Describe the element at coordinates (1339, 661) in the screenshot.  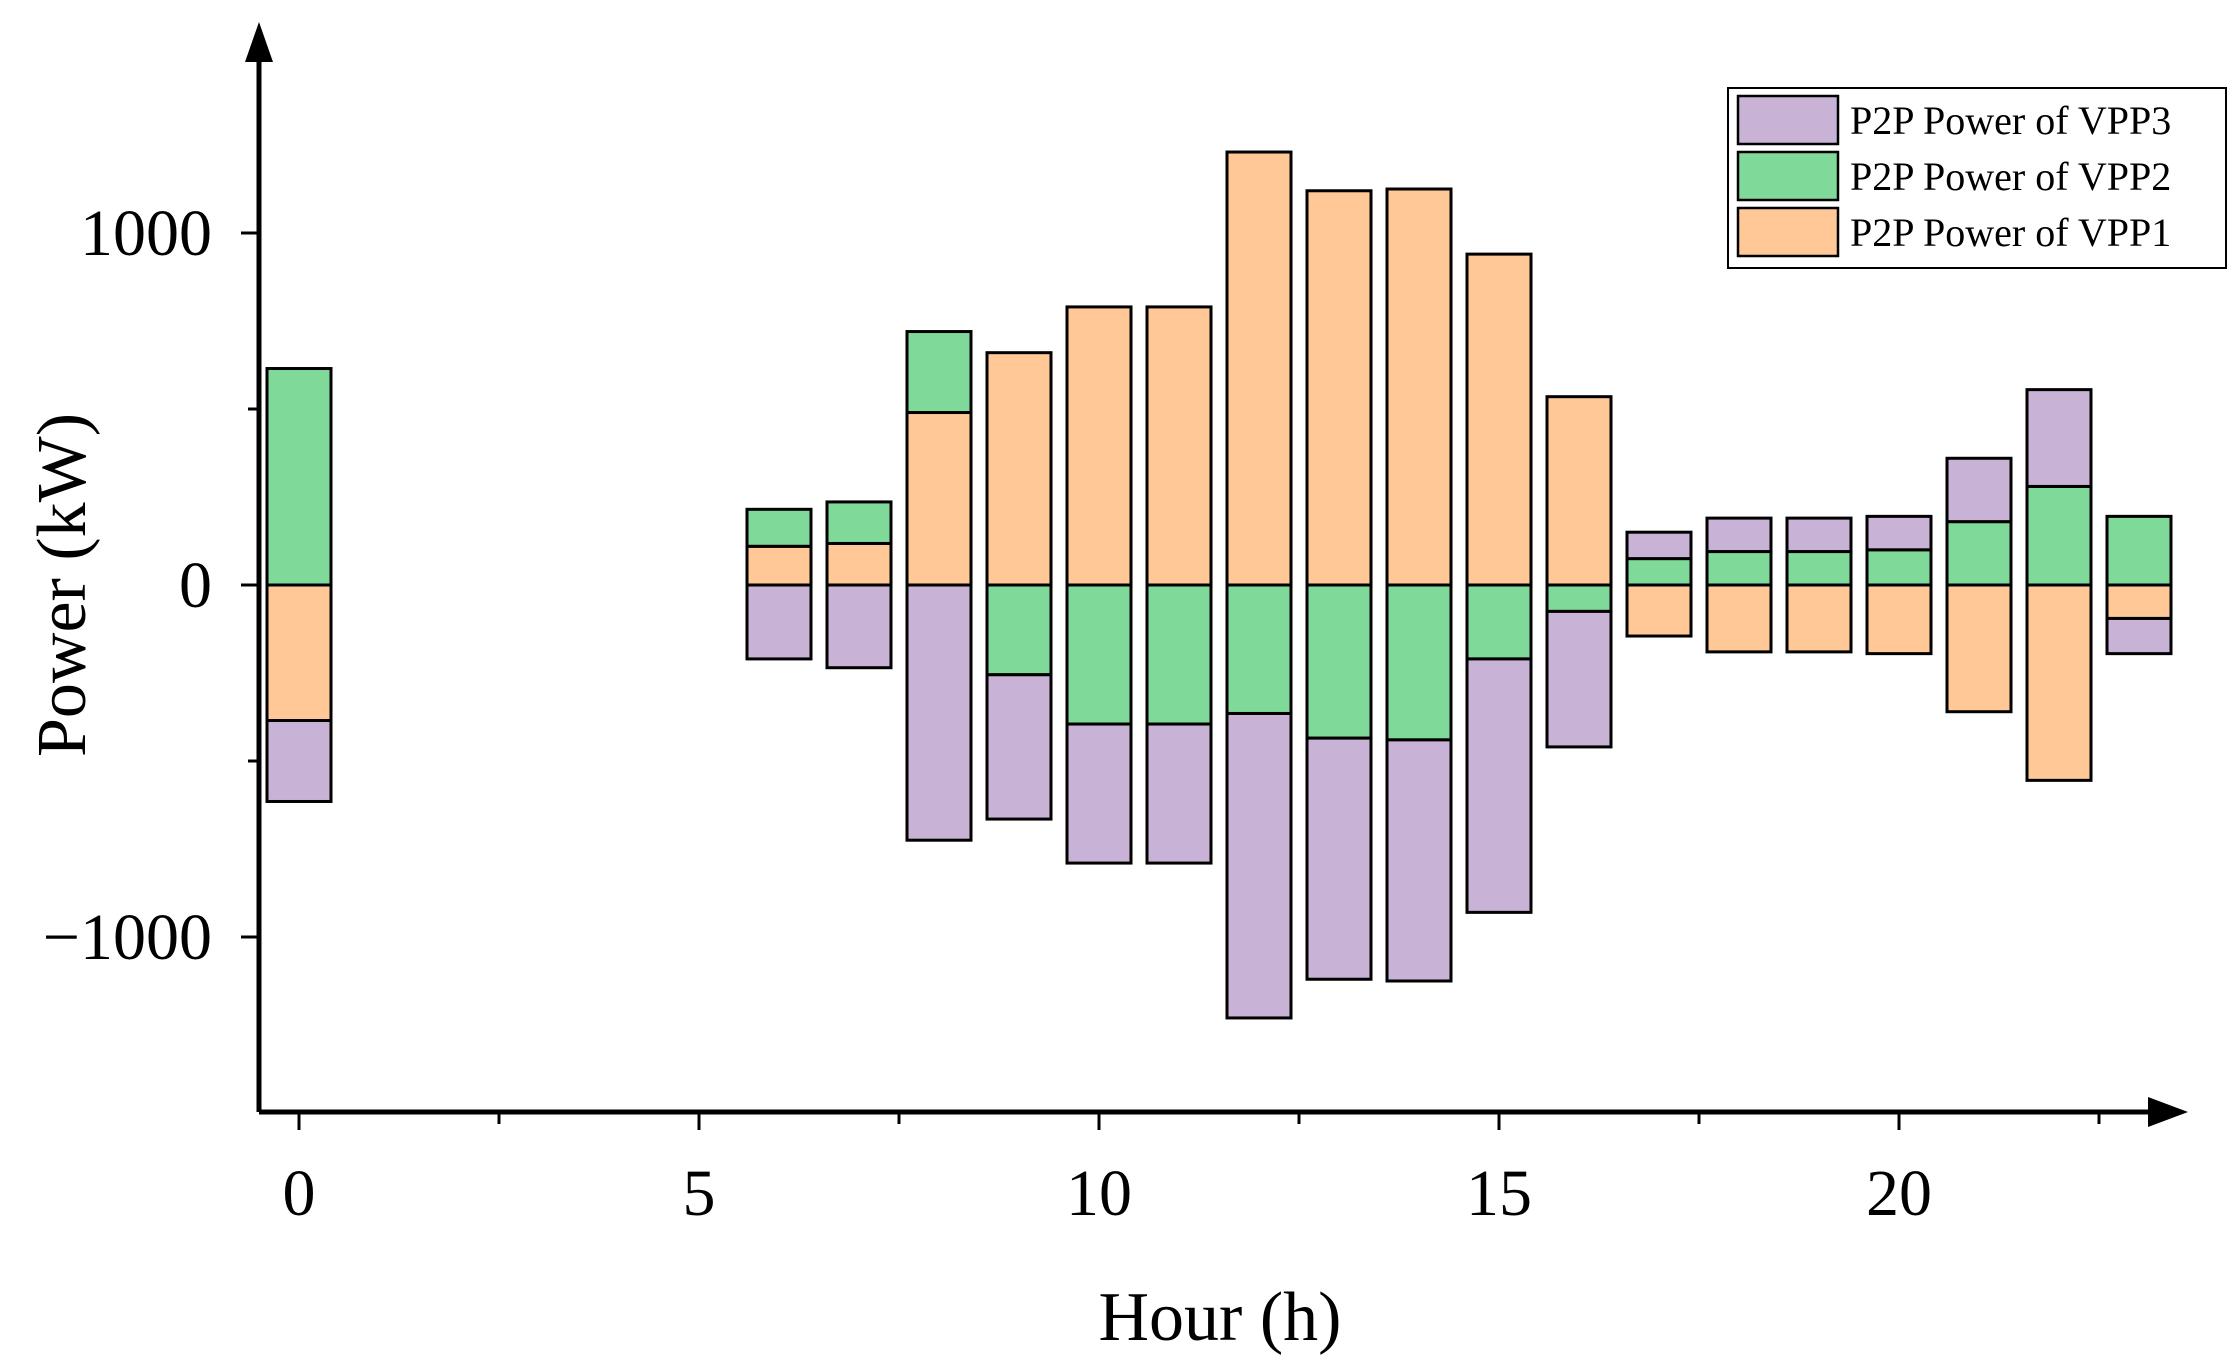
I see `bar-p2p-power-of-vpp2-h13` at that location.